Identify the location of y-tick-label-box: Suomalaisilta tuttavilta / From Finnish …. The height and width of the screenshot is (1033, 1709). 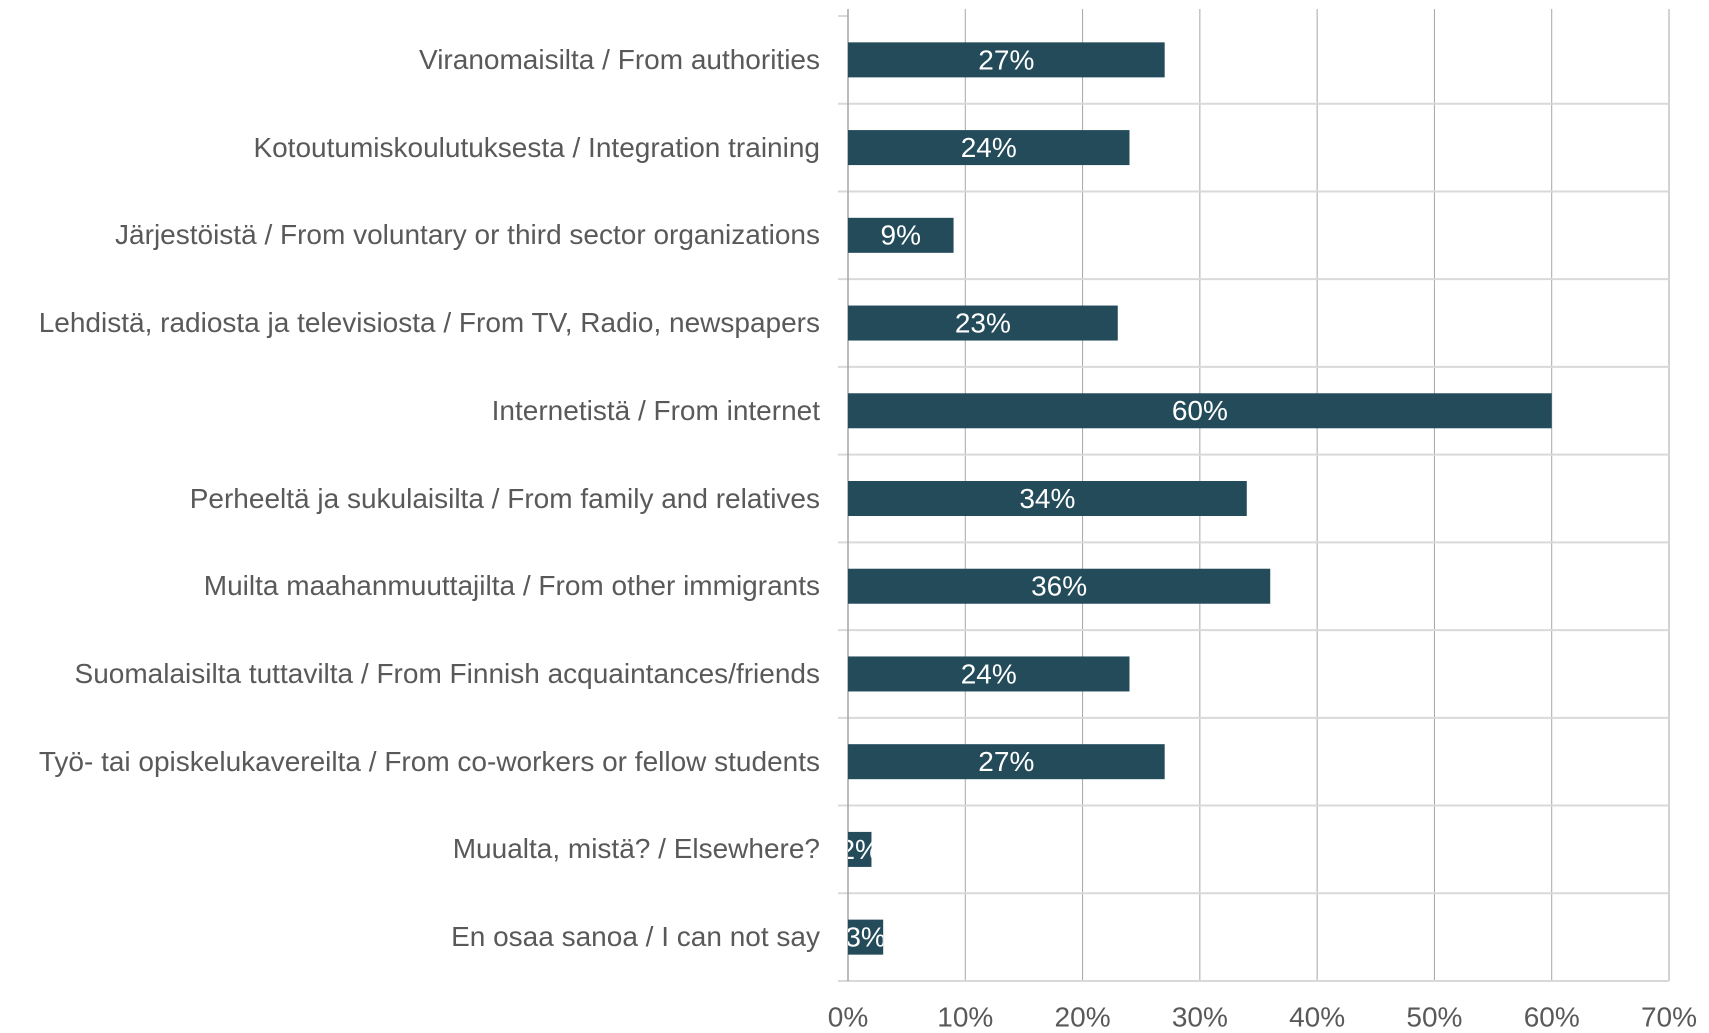
(412, 674).